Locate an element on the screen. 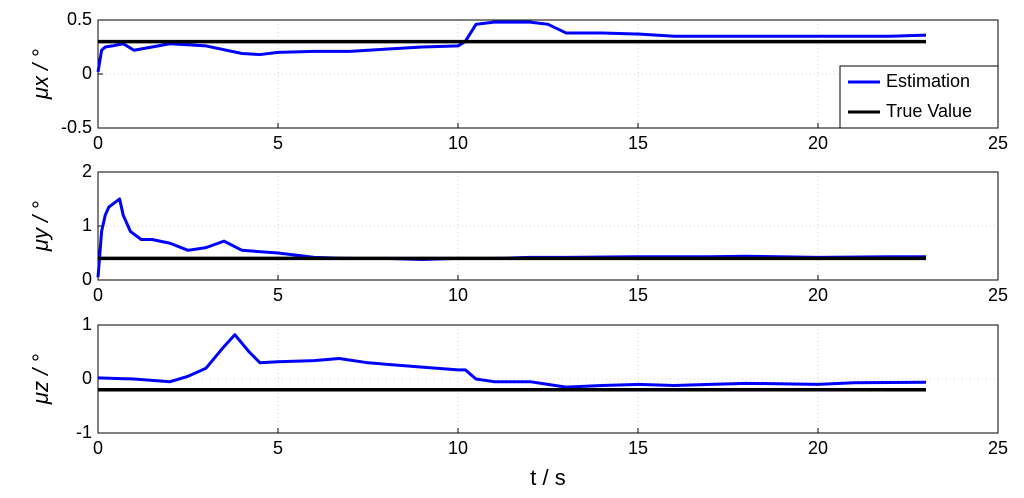 This screenshot has width=1024, height=498. legend-label: Estimation is located at coordinates (928, 81).